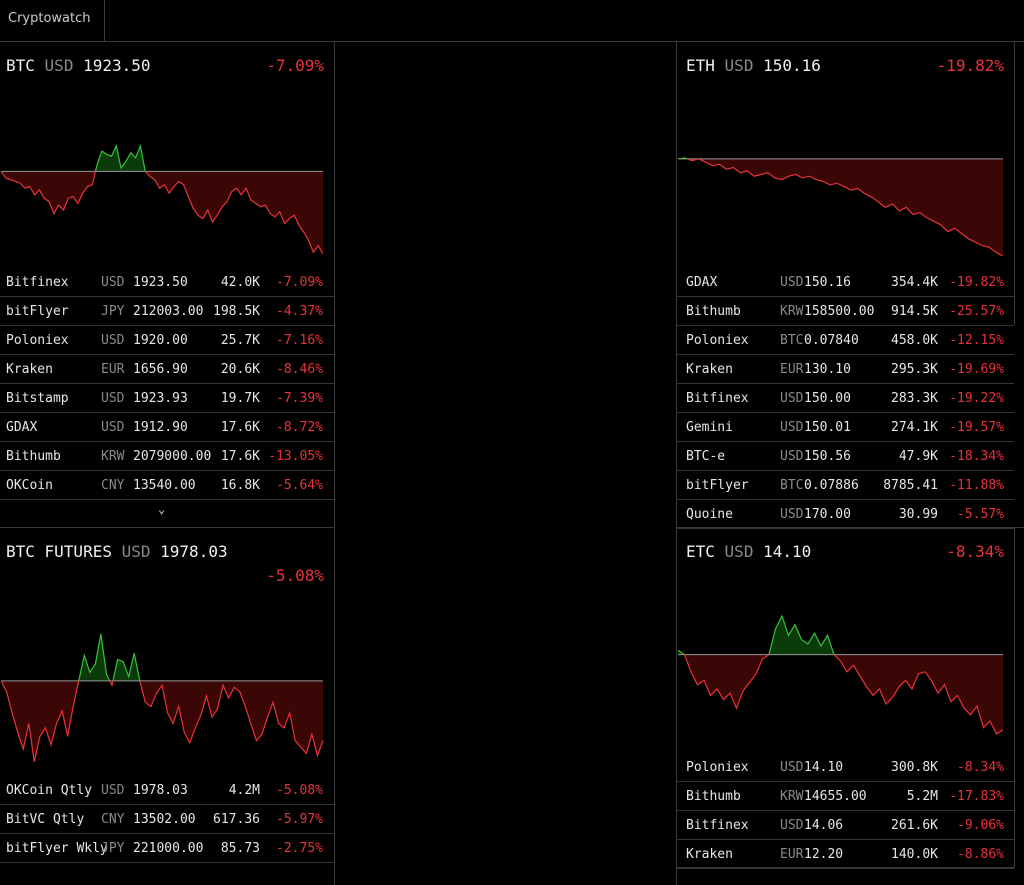 This screenshot has width=1024, height=885. I want to click on exchange-volume: 617.36, so click(236, 819).